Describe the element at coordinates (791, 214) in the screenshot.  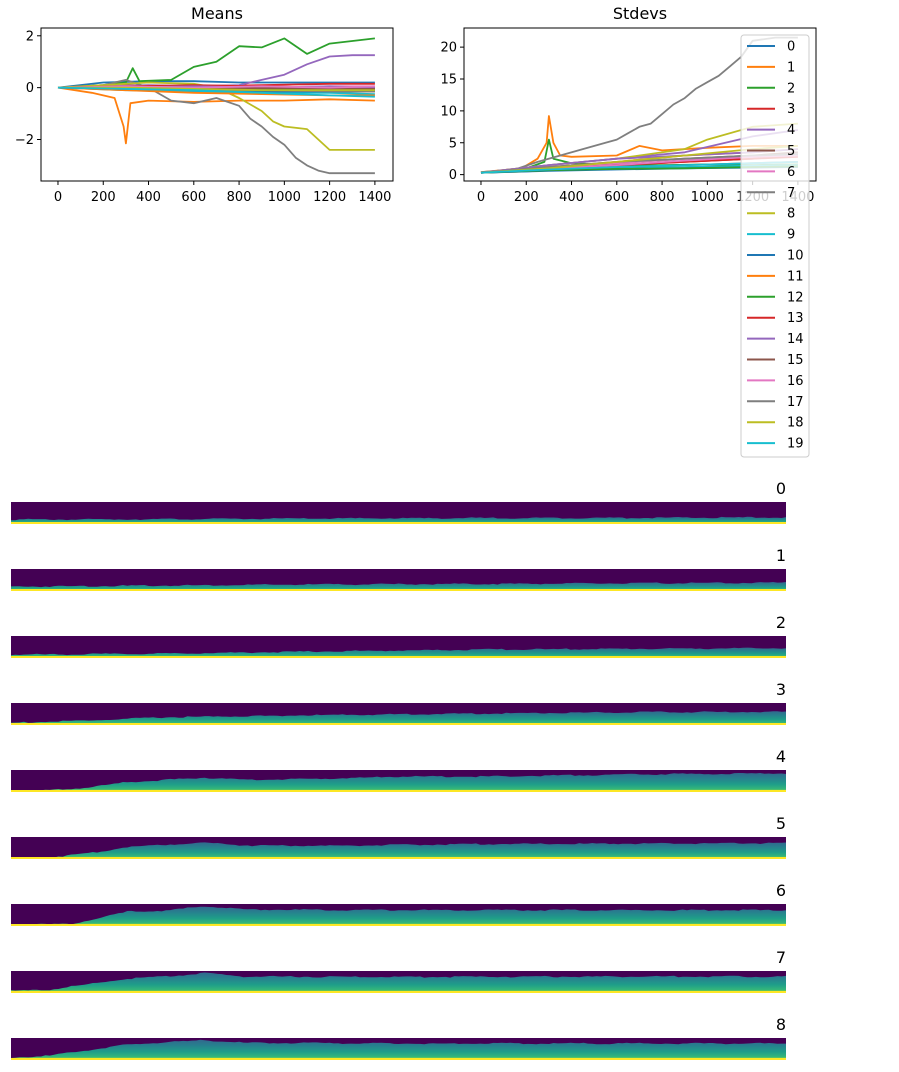
I see `legend-label-8: 8` at that location.